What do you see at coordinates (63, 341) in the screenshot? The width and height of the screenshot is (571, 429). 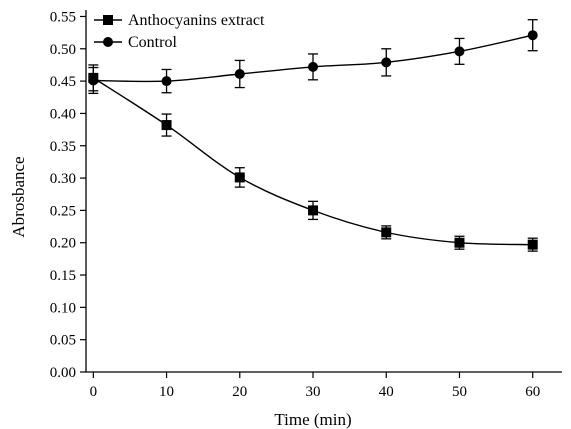 I see `y-tick-label: 0.05` at bounding box center [63, 341].